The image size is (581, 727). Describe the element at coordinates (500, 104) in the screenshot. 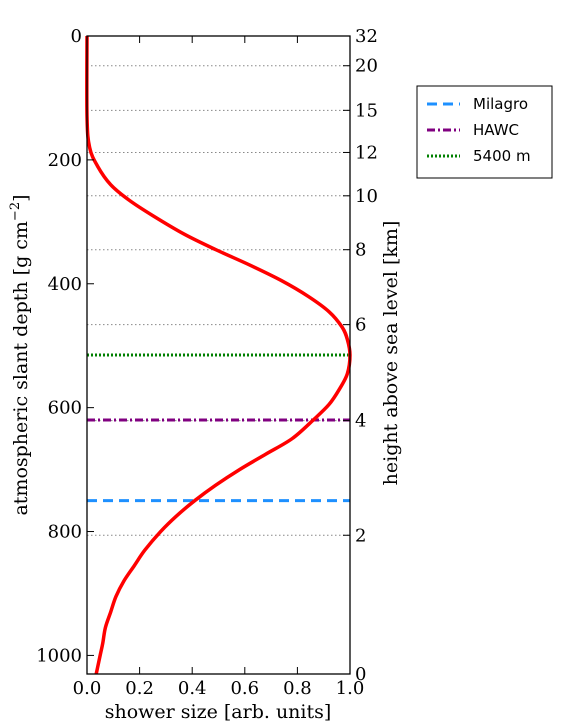

I see `legend-label: Milagro` at that location.